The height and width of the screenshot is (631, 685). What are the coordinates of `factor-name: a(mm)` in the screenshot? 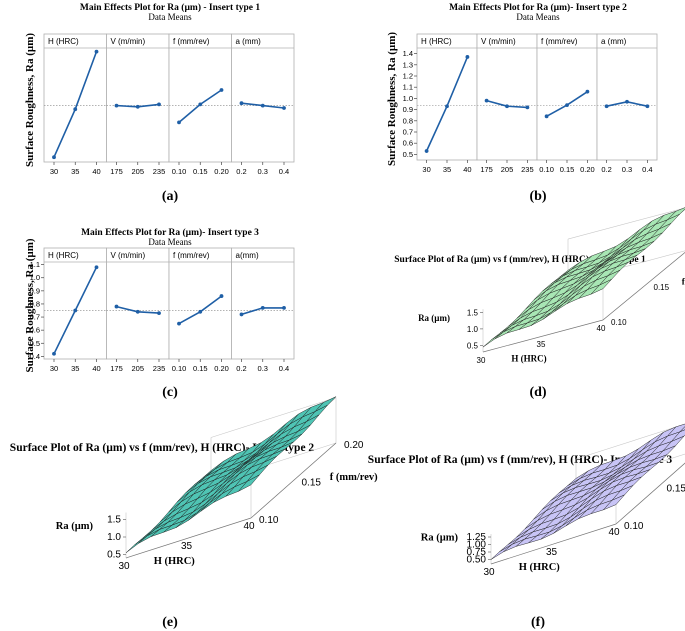 It's located at (247, 255).